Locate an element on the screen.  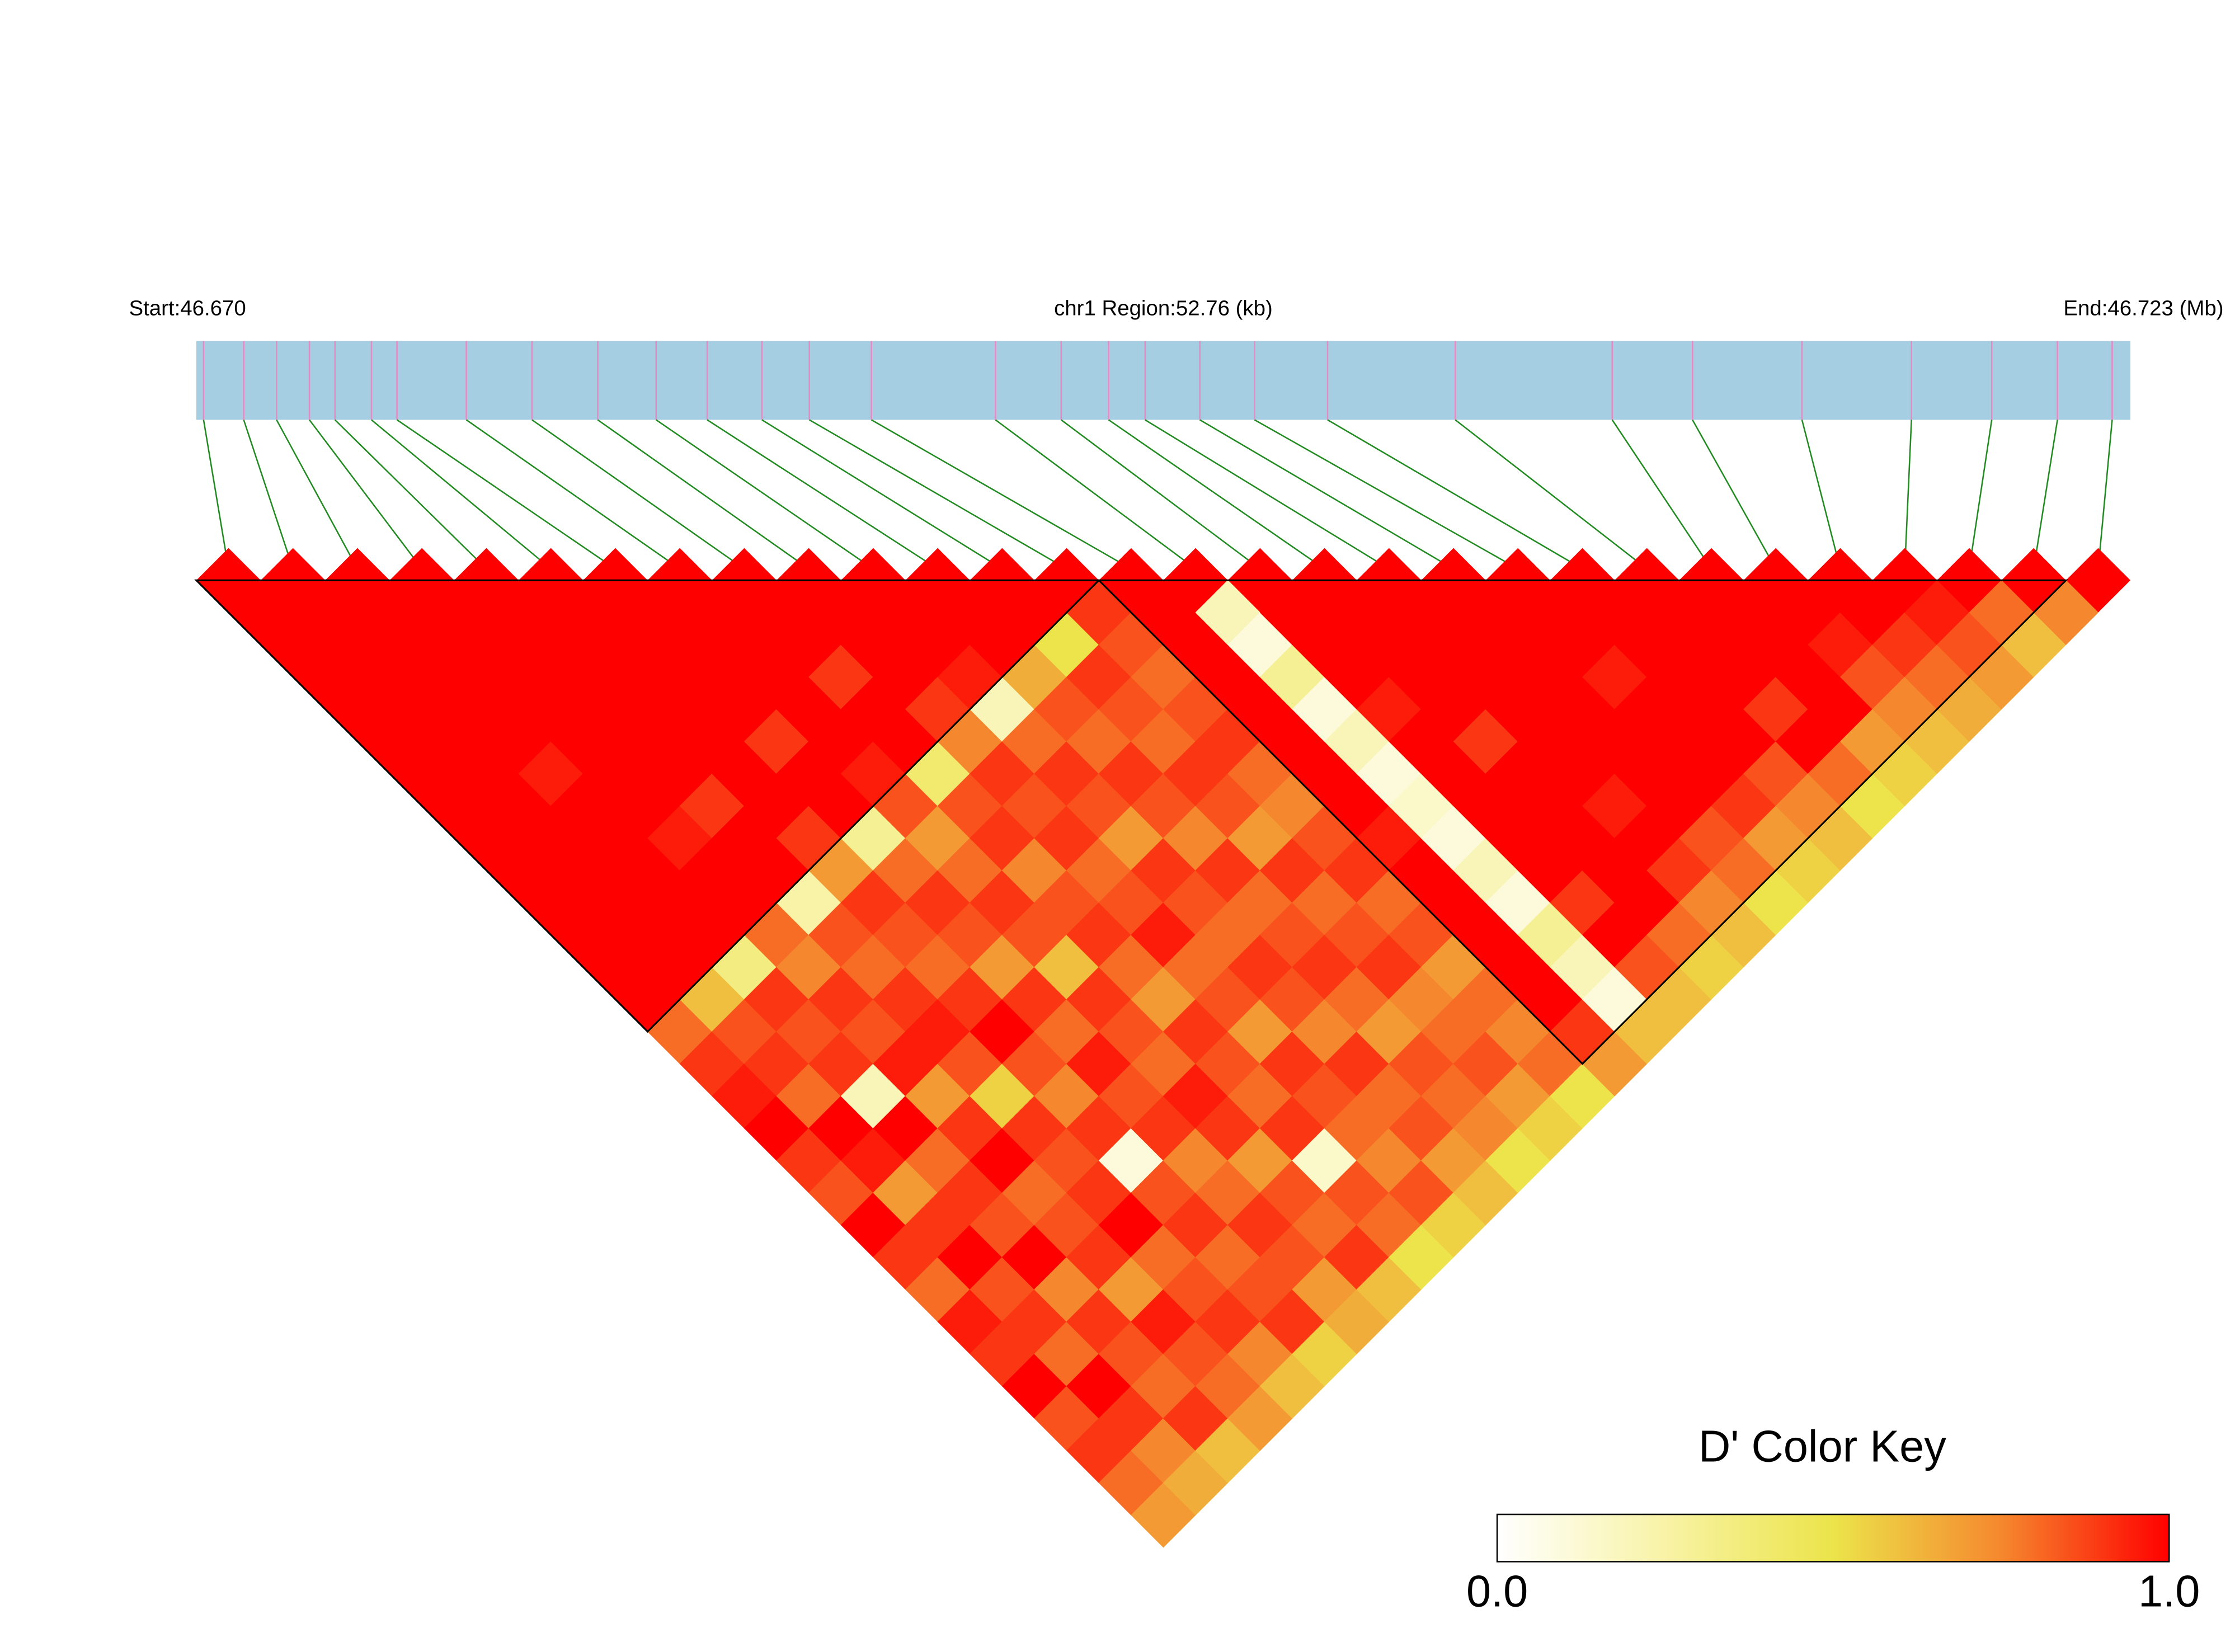
end-label: End:46.723 (Mb) is located at coordinates (2143, 308).